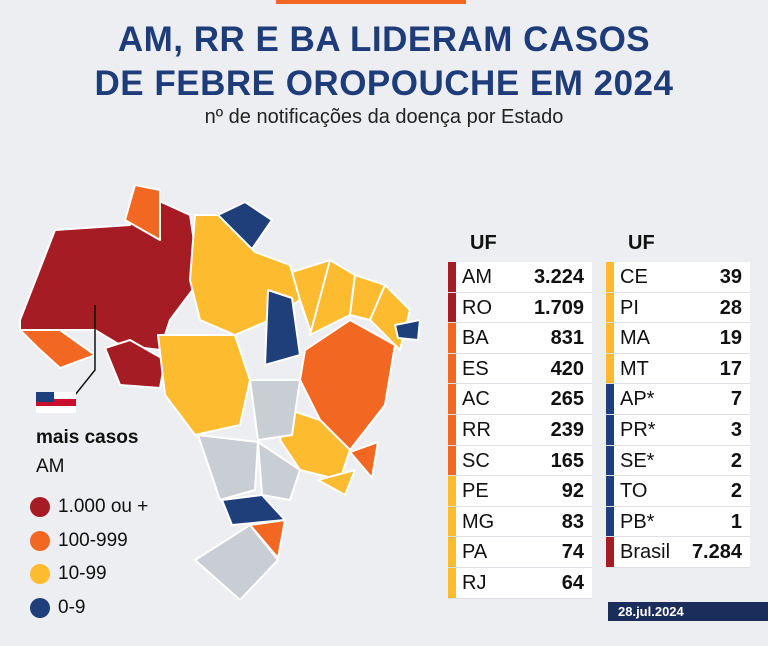 The height and width of the screenshot is (646, 768). What do you see at coordinates (645, 552) in the screenshot?
I see `state-code: Brasil` at bounding box center [645, 552].